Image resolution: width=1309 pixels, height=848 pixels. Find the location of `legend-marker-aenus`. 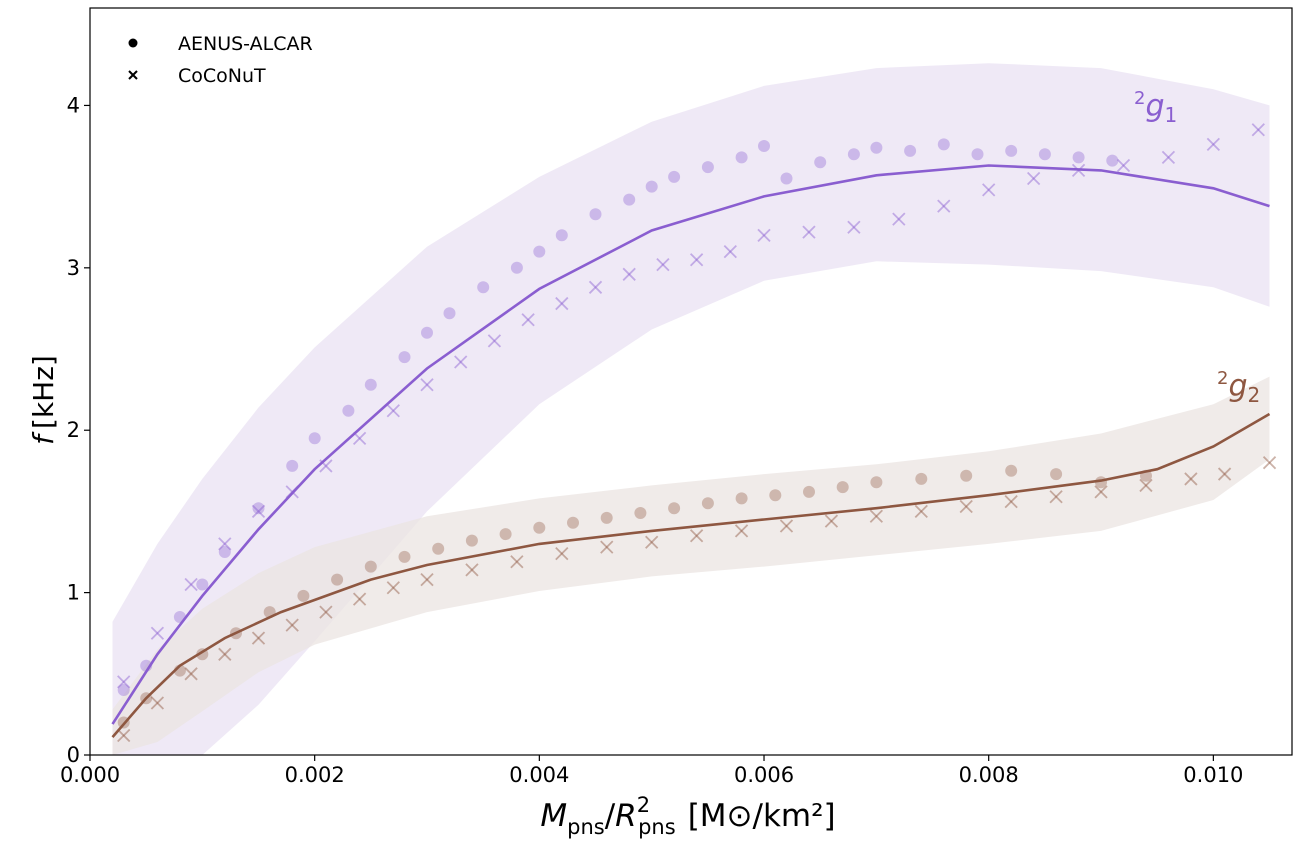

legend-marker-aenus is located at coordinates (133, 43).